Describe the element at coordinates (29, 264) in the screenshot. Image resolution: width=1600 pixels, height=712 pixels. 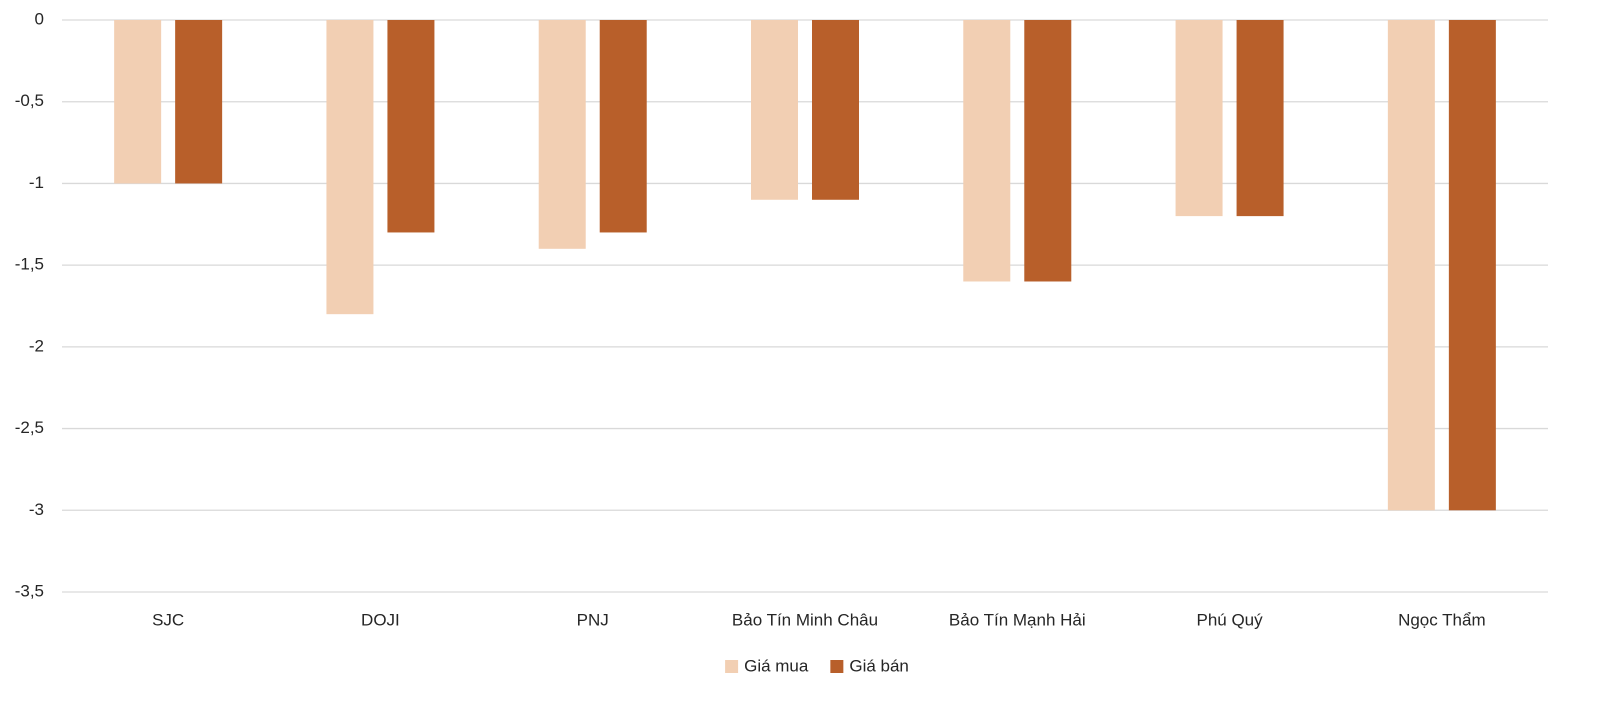
I see `y-tick-label: -1,5` at that location.